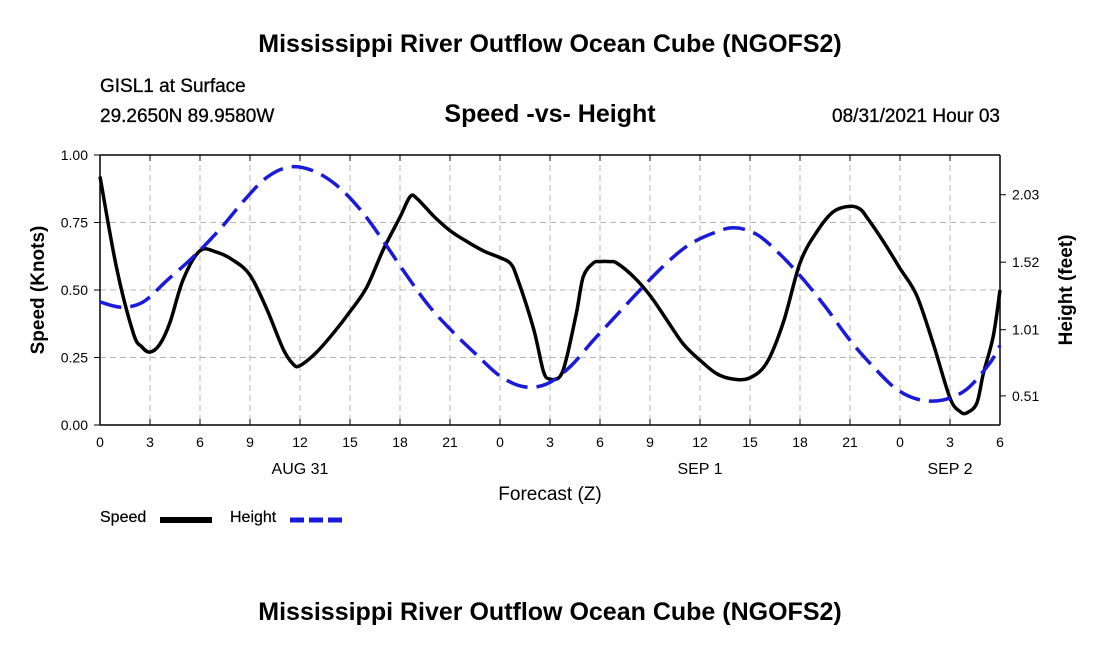 The height and width of the screenshot is (650, 1100). I want to click on y-tick-label: 0.25, so click(74, 358).